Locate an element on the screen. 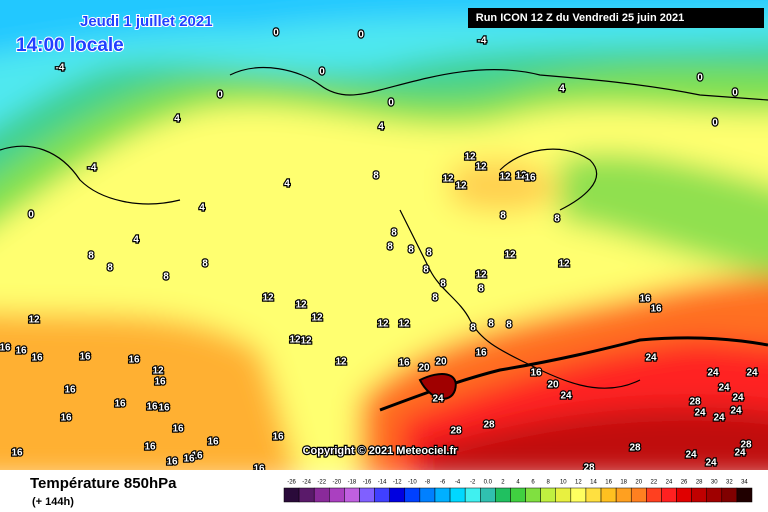 This screenshot has height=512, width=768. scale-label: 18 is located at coordinates (623, 483).